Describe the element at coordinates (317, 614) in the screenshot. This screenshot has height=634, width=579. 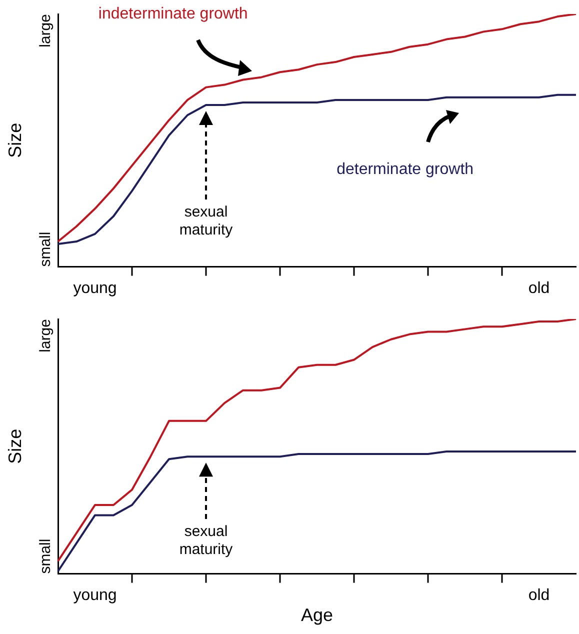
I see `x-axis-title: Age` at that location.